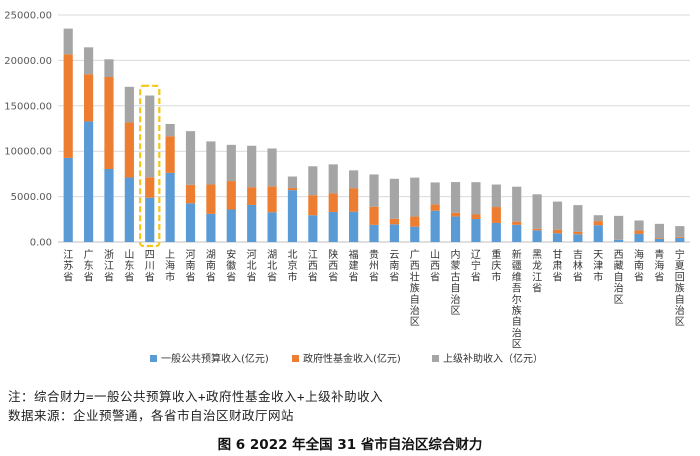 Image resolution: width=700 pixels, height=456 pixels. I want to click on y-tick-label: 20000.00, so click(28, 61).